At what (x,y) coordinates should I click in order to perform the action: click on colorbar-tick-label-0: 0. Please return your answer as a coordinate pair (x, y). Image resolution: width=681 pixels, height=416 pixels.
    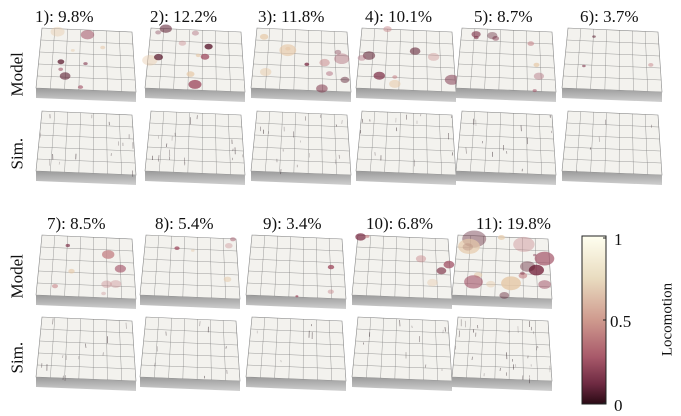
    Looking at the image, I should click on (618, 405).